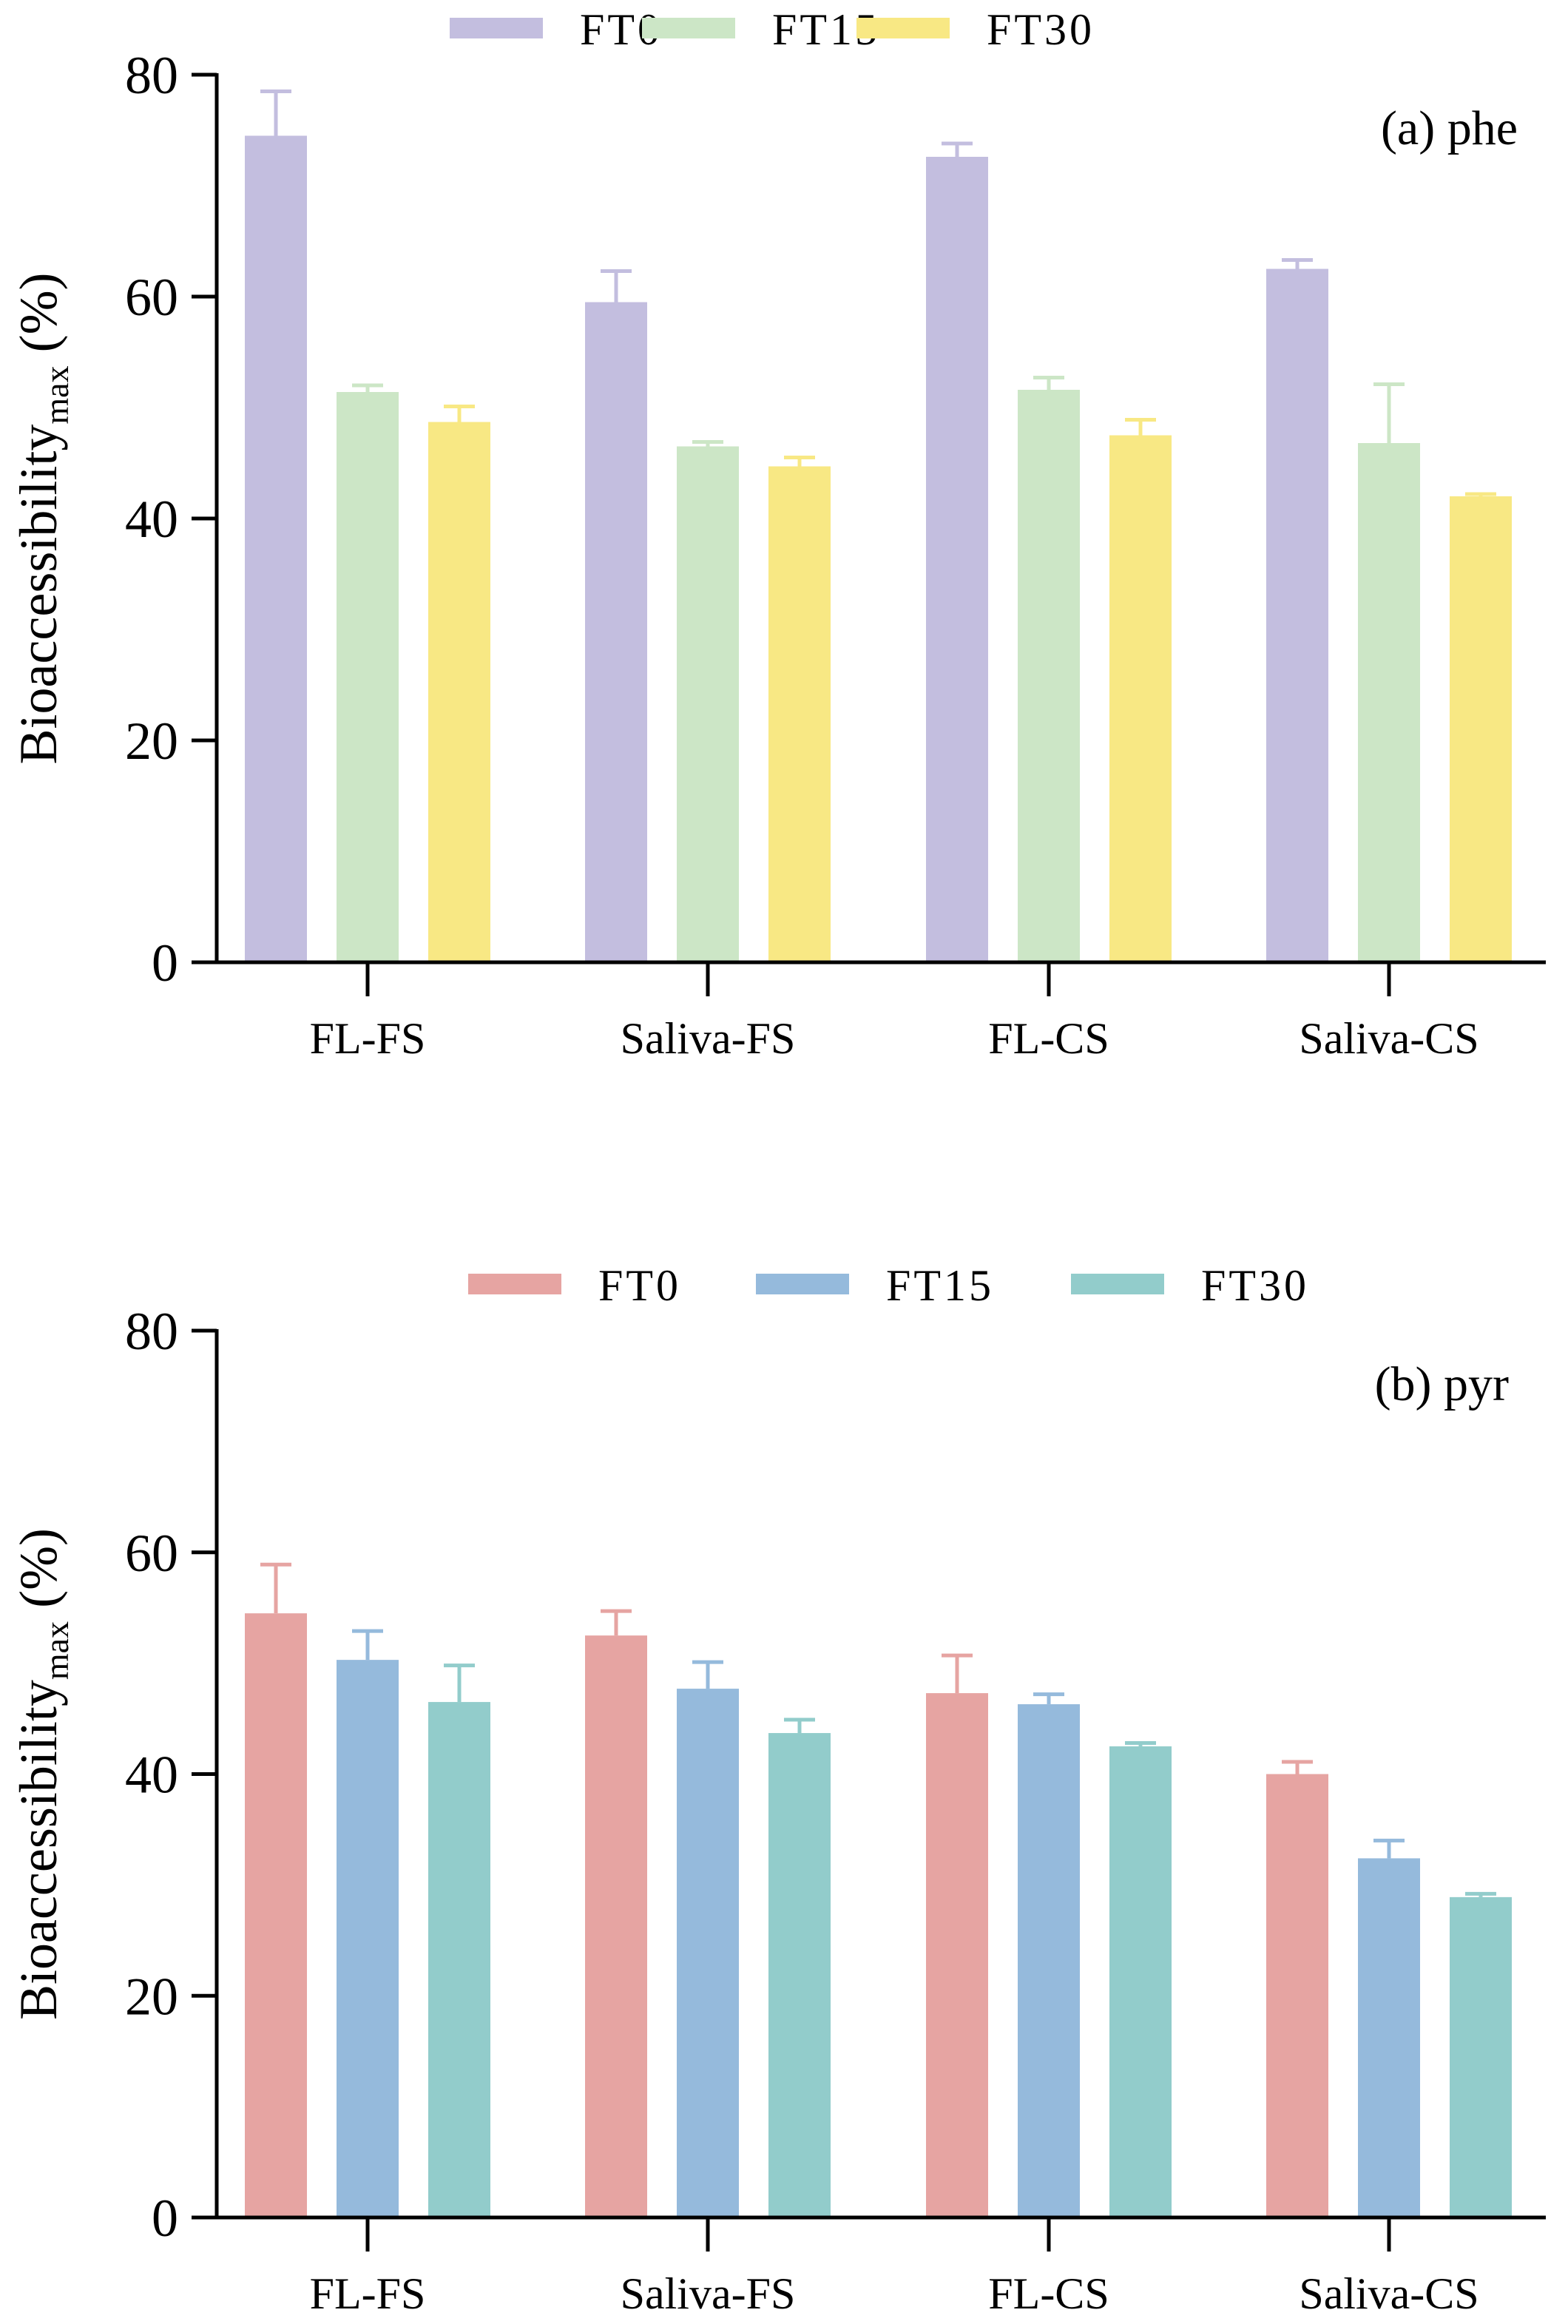 This screenshot has width=1568, height=2324. Describe the element at coordinates (940, 1285) in the screenshot. I see `legend-label: FT15` at that location.